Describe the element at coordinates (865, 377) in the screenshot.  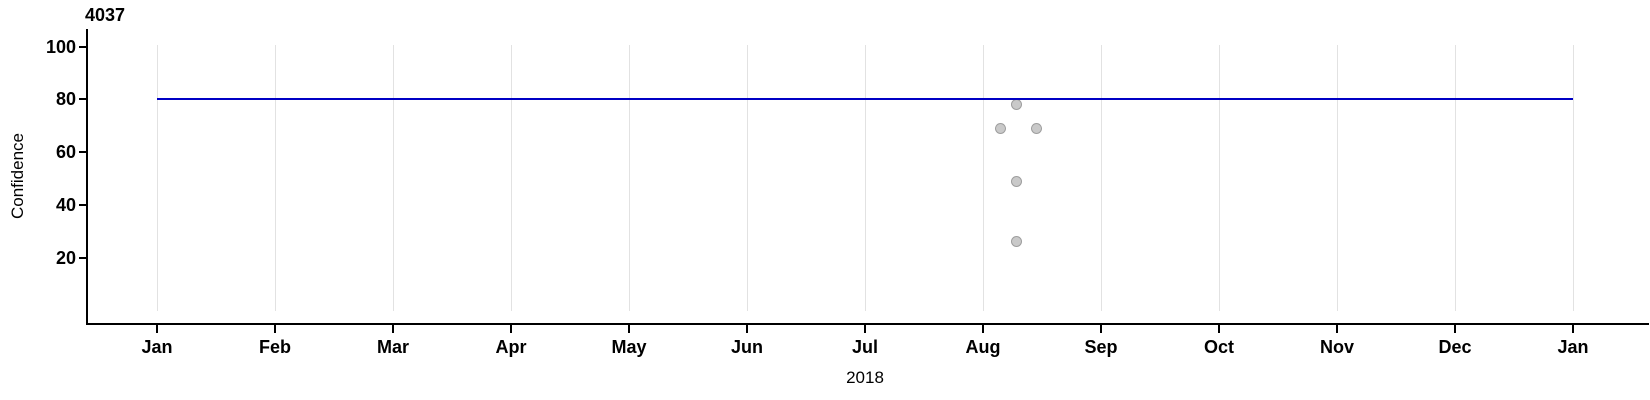
I see `x-axis-title: 2018` at that location.